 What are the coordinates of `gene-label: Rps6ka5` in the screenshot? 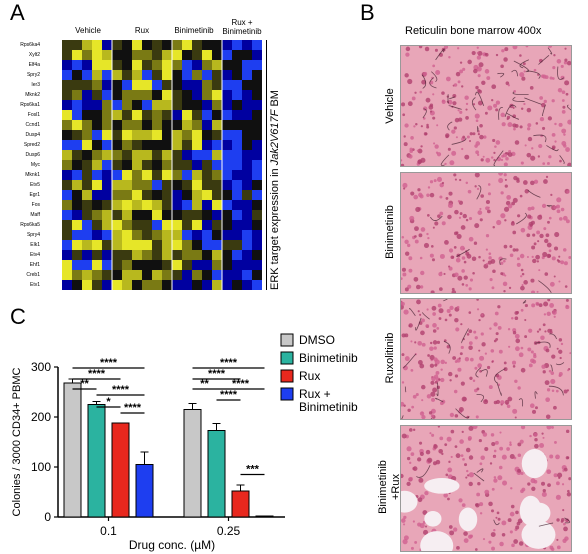 It's located at (30, 225).